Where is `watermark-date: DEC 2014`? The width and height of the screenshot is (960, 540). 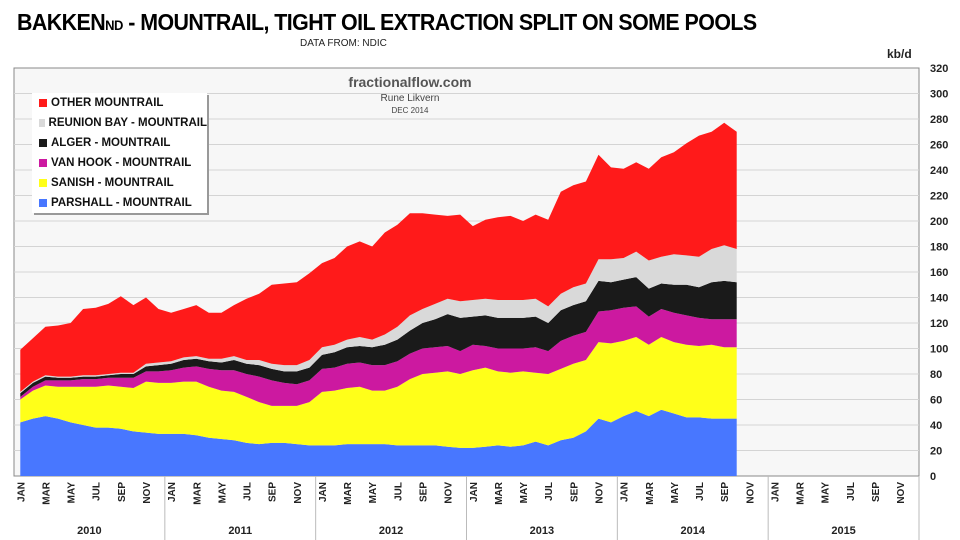 watermark-date: DEC 2014 is located at coordinates (410, 110).